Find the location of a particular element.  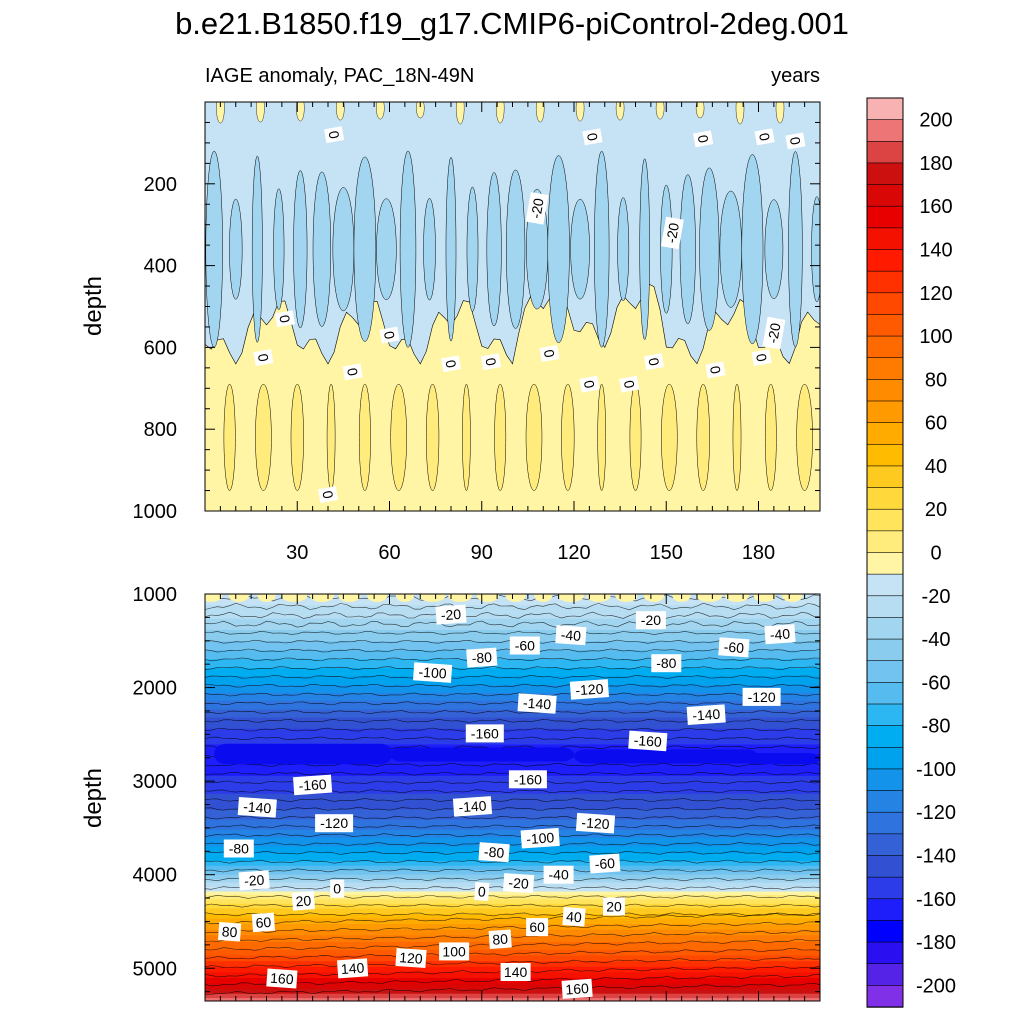

lower-contour-label: 160 is located at coordinates (577, 988).